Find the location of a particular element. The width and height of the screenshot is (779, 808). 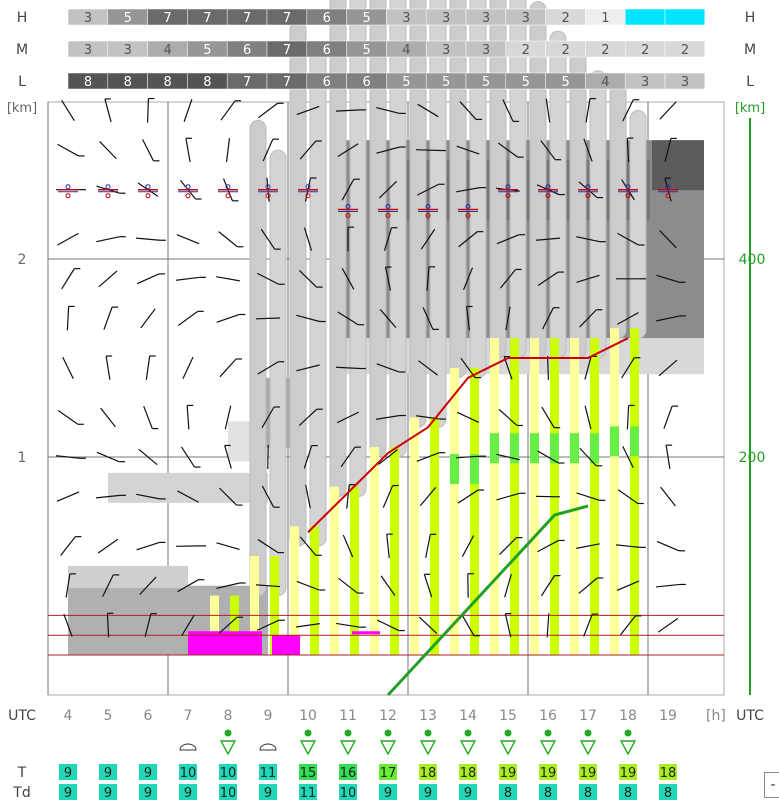

right-axis-unit: [km] is located at coordinates (750, 108).